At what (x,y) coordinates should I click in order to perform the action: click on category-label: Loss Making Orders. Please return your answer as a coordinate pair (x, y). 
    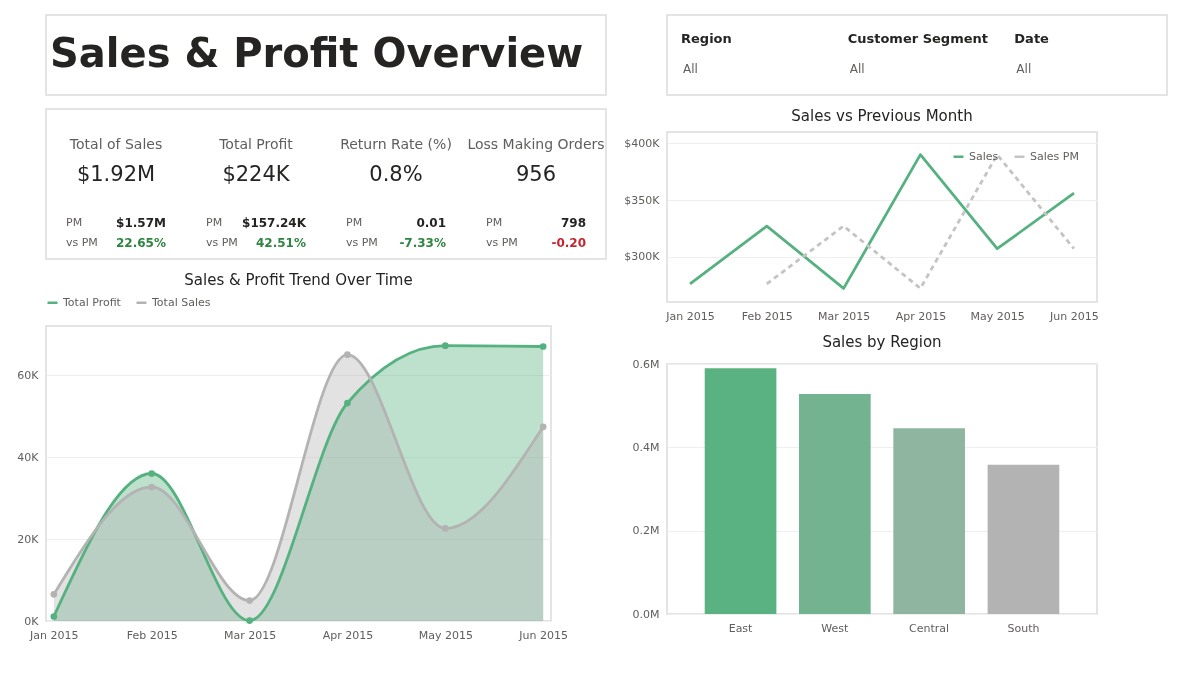
    Looking at the image, I should click on (536, 144).